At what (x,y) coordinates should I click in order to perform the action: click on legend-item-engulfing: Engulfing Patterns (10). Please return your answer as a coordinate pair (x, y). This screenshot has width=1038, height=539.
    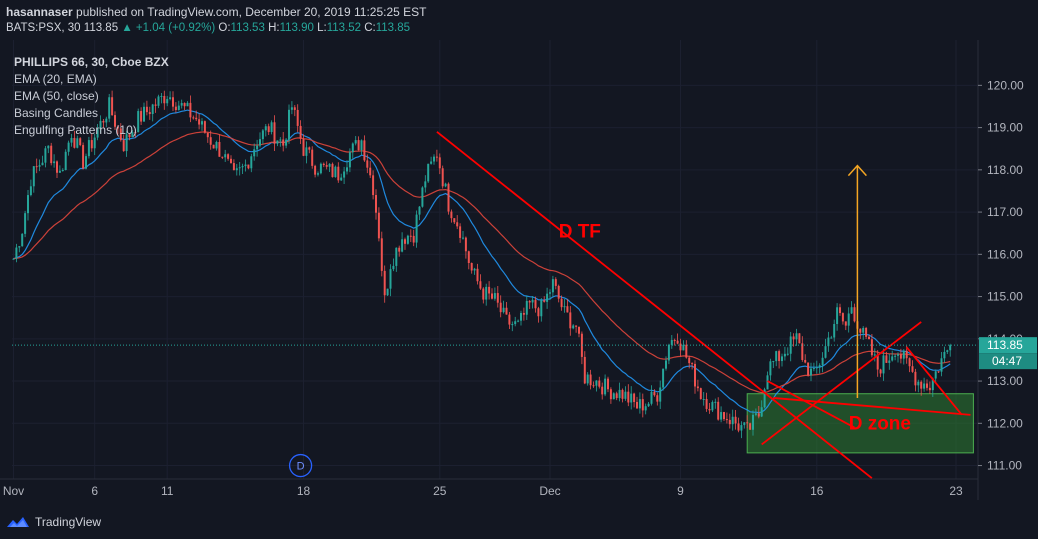
    Looking at the image, I should click on (75, 130).